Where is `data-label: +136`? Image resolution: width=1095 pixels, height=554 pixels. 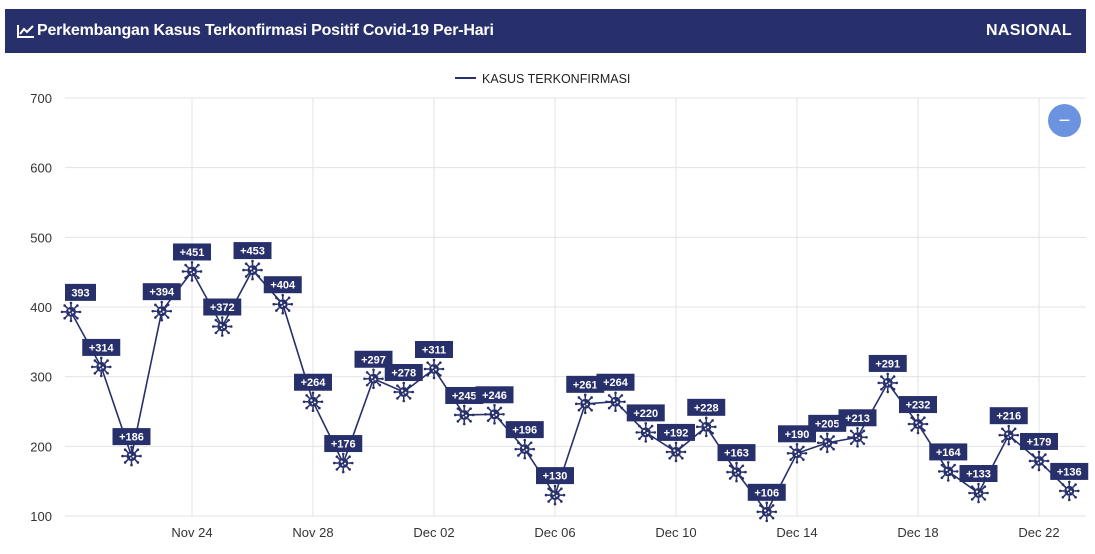
data-label: +136 is located at coordinates (1069, 472).